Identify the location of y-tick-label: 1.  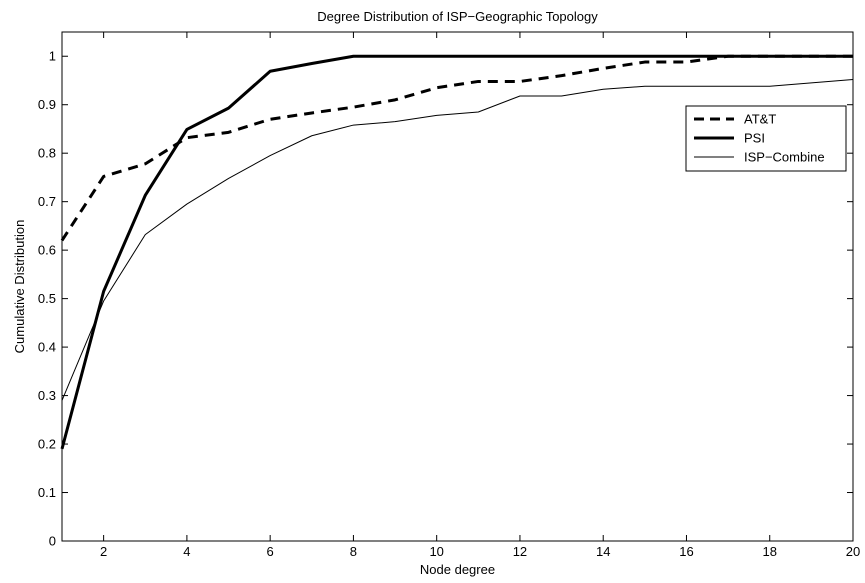
(52, 56).